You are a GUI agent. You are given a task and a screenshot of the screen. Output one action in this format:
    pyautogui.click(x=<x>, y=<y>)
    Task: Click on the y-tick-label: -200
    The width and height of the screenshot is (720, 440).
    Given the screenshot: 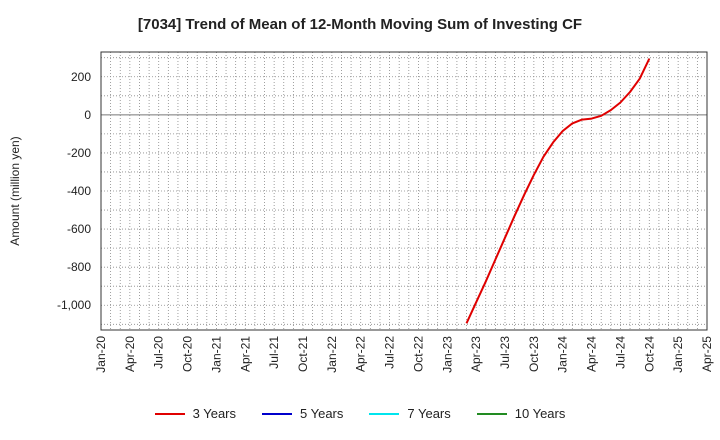 What is the action you would take?
    pyautogui.click(x=79, y=153)
    